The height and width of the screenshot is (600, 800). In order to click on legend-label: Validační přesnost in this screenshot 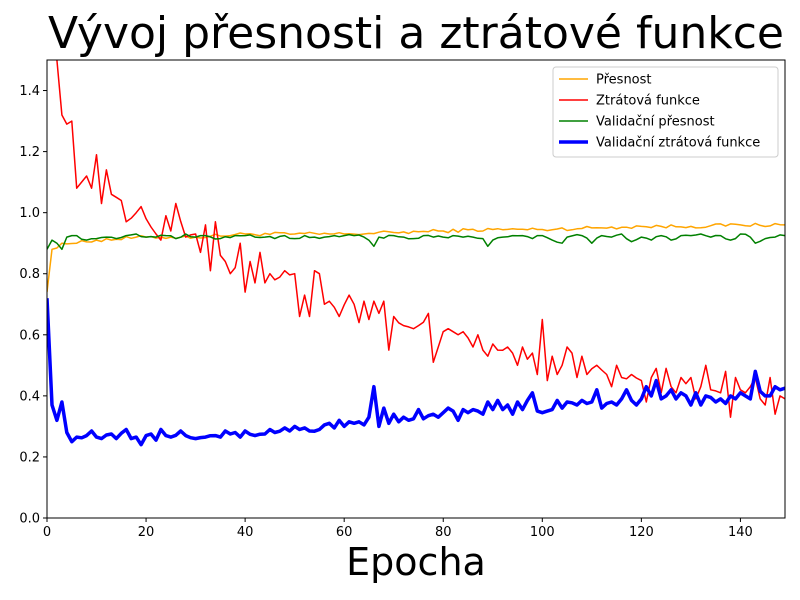, I will do `click(655, 122)`.